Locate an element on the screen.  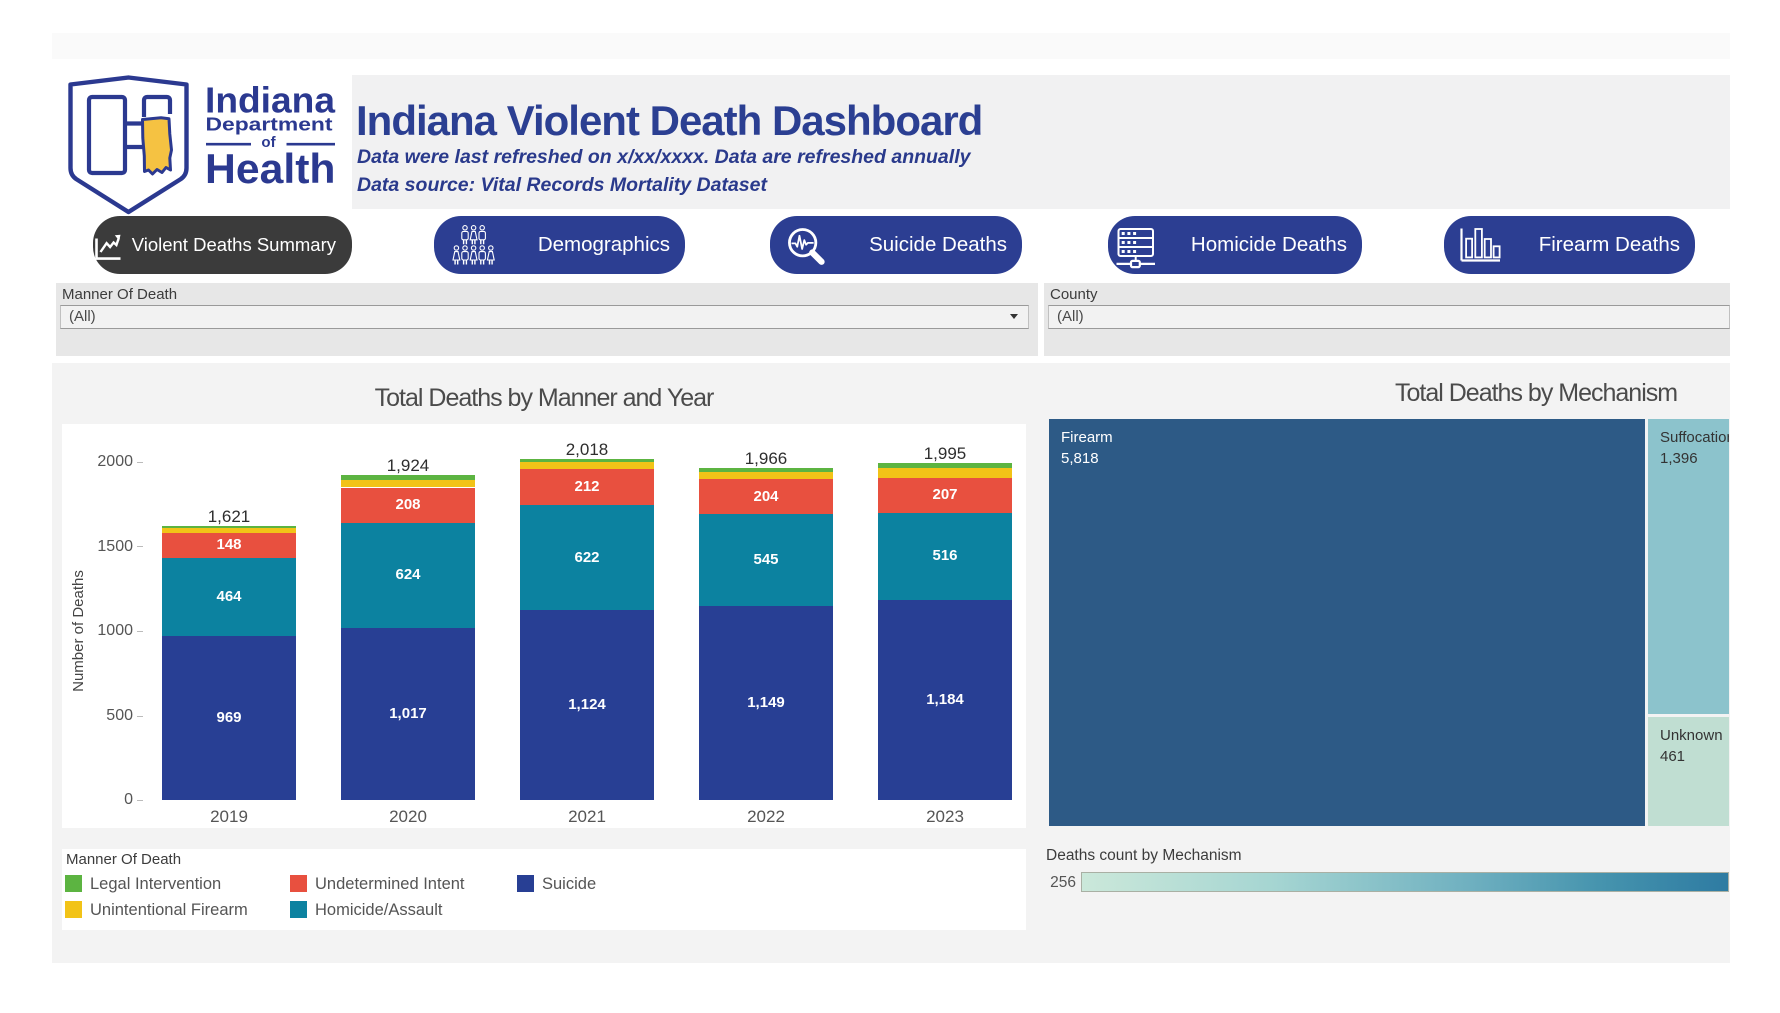
svg-text: Department is located at coordinates (269, 124).